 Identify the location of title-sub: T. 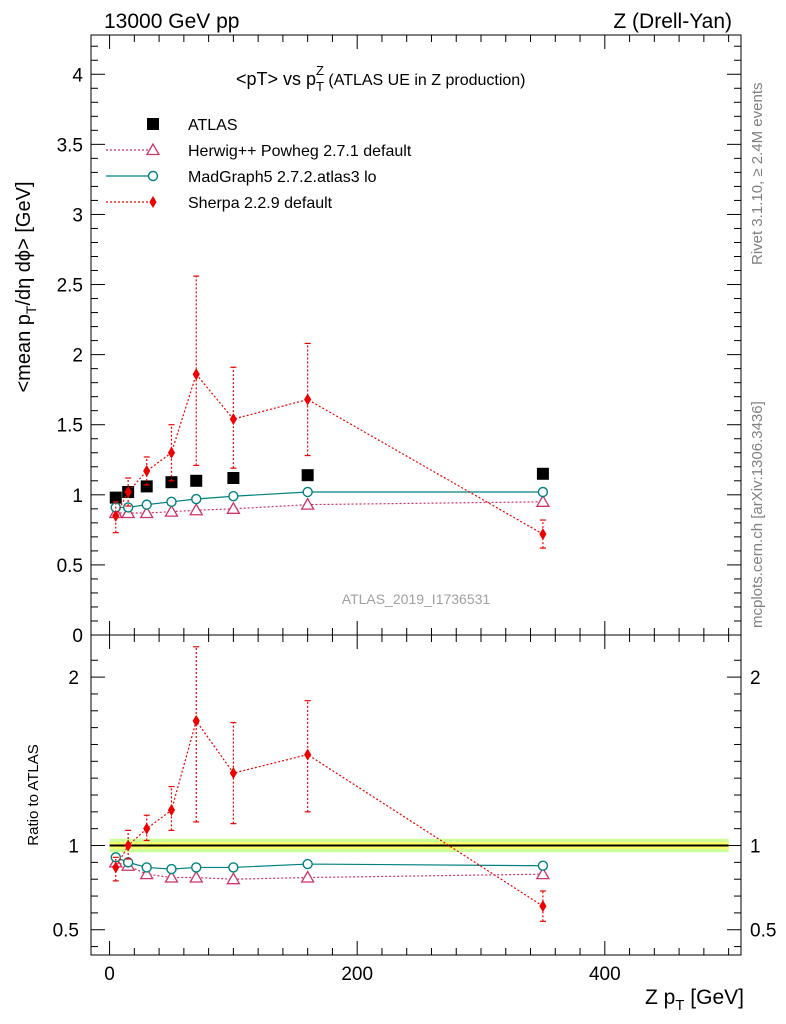
(320, 86).